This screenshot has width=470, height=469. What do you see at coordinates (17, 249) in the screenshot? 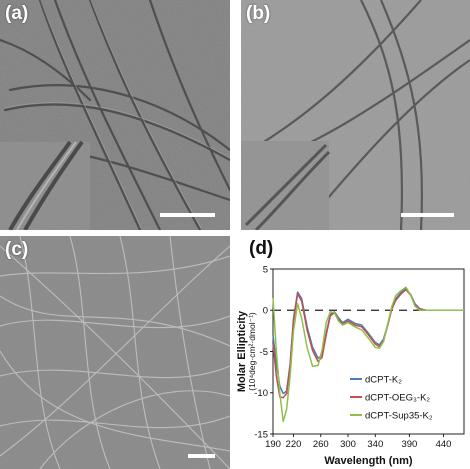
I see `panel-label-c: (c)` at bounding box center [17, 249].